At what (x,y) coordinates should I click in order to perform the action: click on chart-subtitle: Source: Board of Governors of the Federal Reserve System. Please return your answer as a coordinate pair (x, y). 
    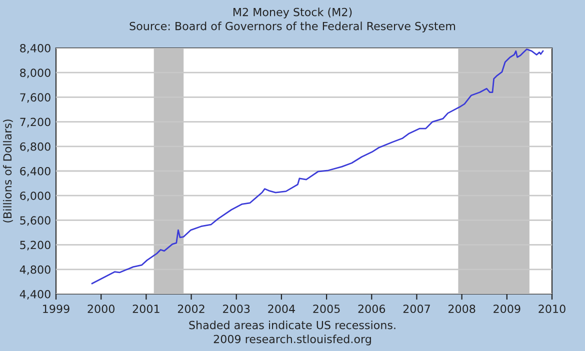
    Looking at the image, I should click on (293, 27).